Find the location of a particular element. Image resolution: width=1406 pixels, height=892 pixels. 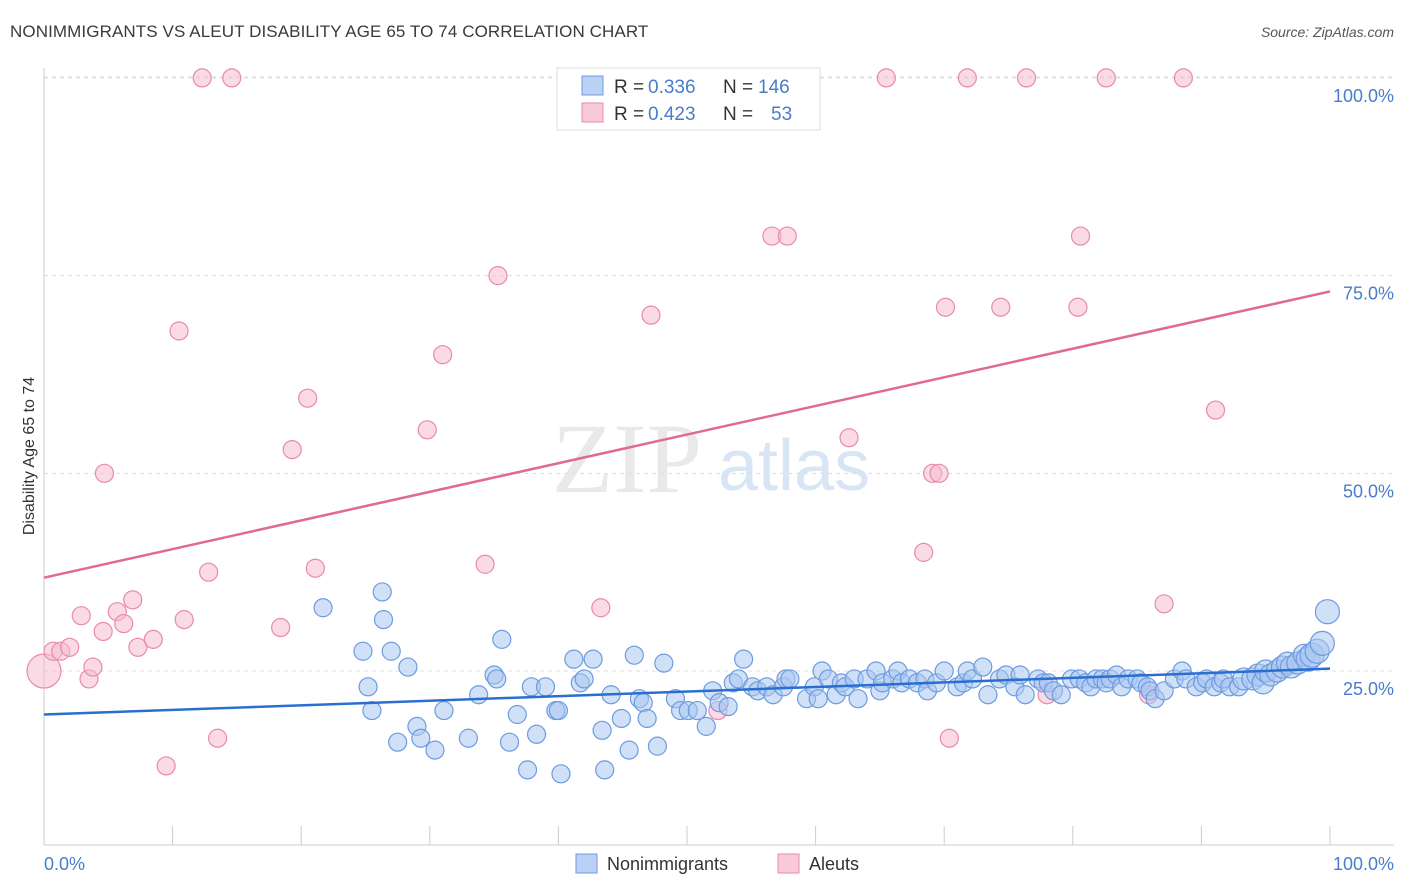

legend-row1-r-label: R = is located at coordinates (631, 87).